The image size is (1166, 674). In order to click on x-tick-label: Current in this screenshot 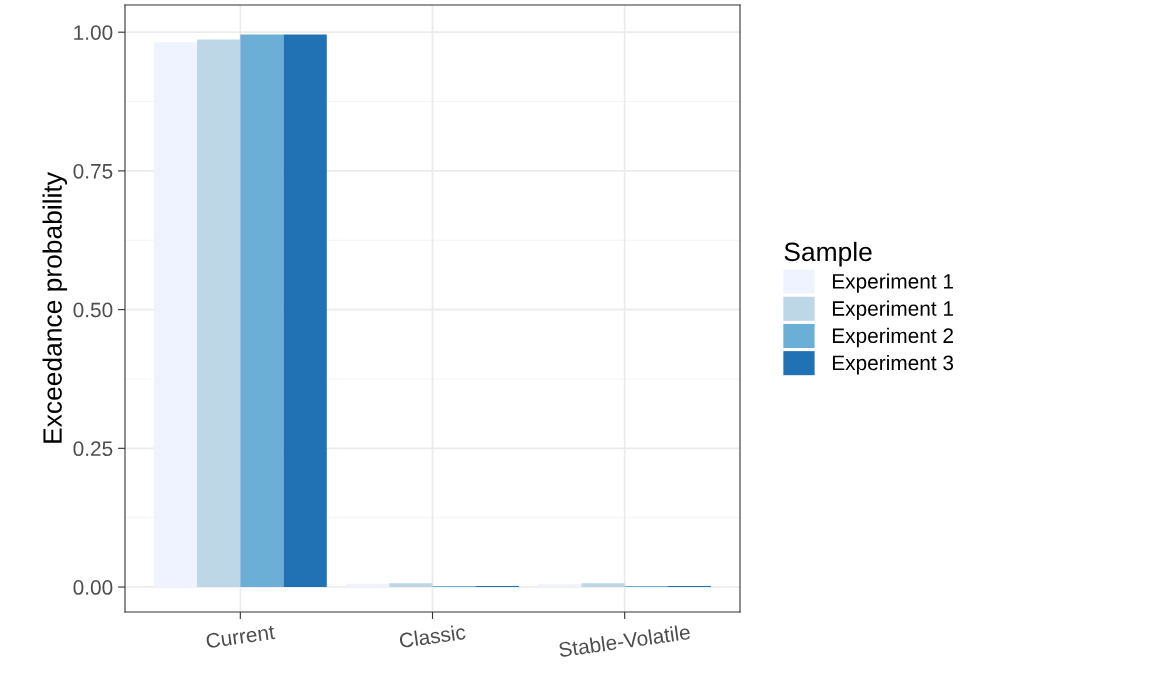, I will do `click(240, 636)`.